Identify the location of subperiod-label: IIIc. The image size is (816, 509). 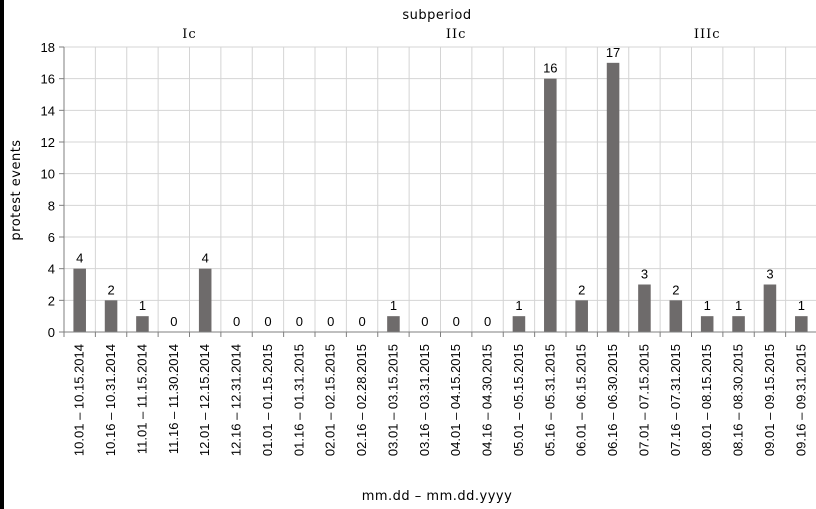
(707, 34).